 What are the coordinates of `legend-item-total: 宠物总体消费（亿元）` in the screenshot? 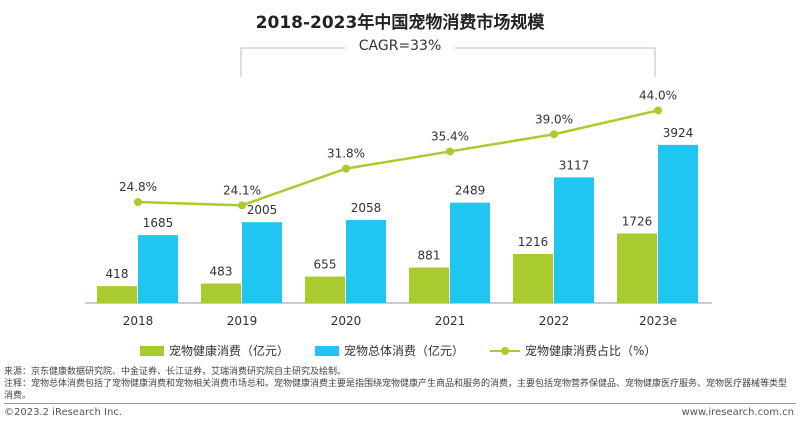 It's located at (389, 350).